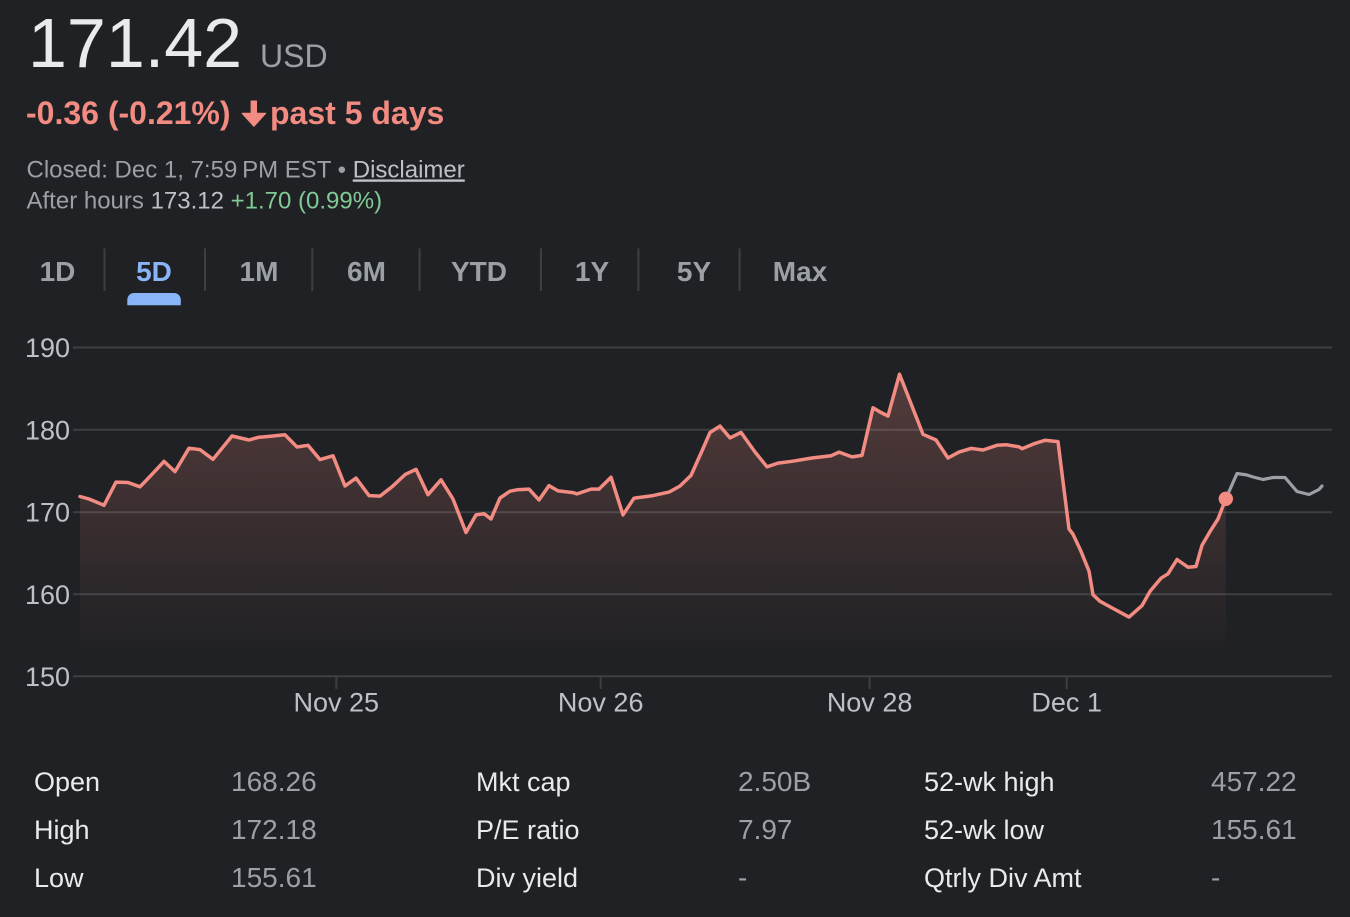 The width and height of the screenshot is (1350, 917). What do you see at coordinates (1254, 781) in the screenshot?
I see `svg-text: 457.22` at bounding box center [1254, 781].